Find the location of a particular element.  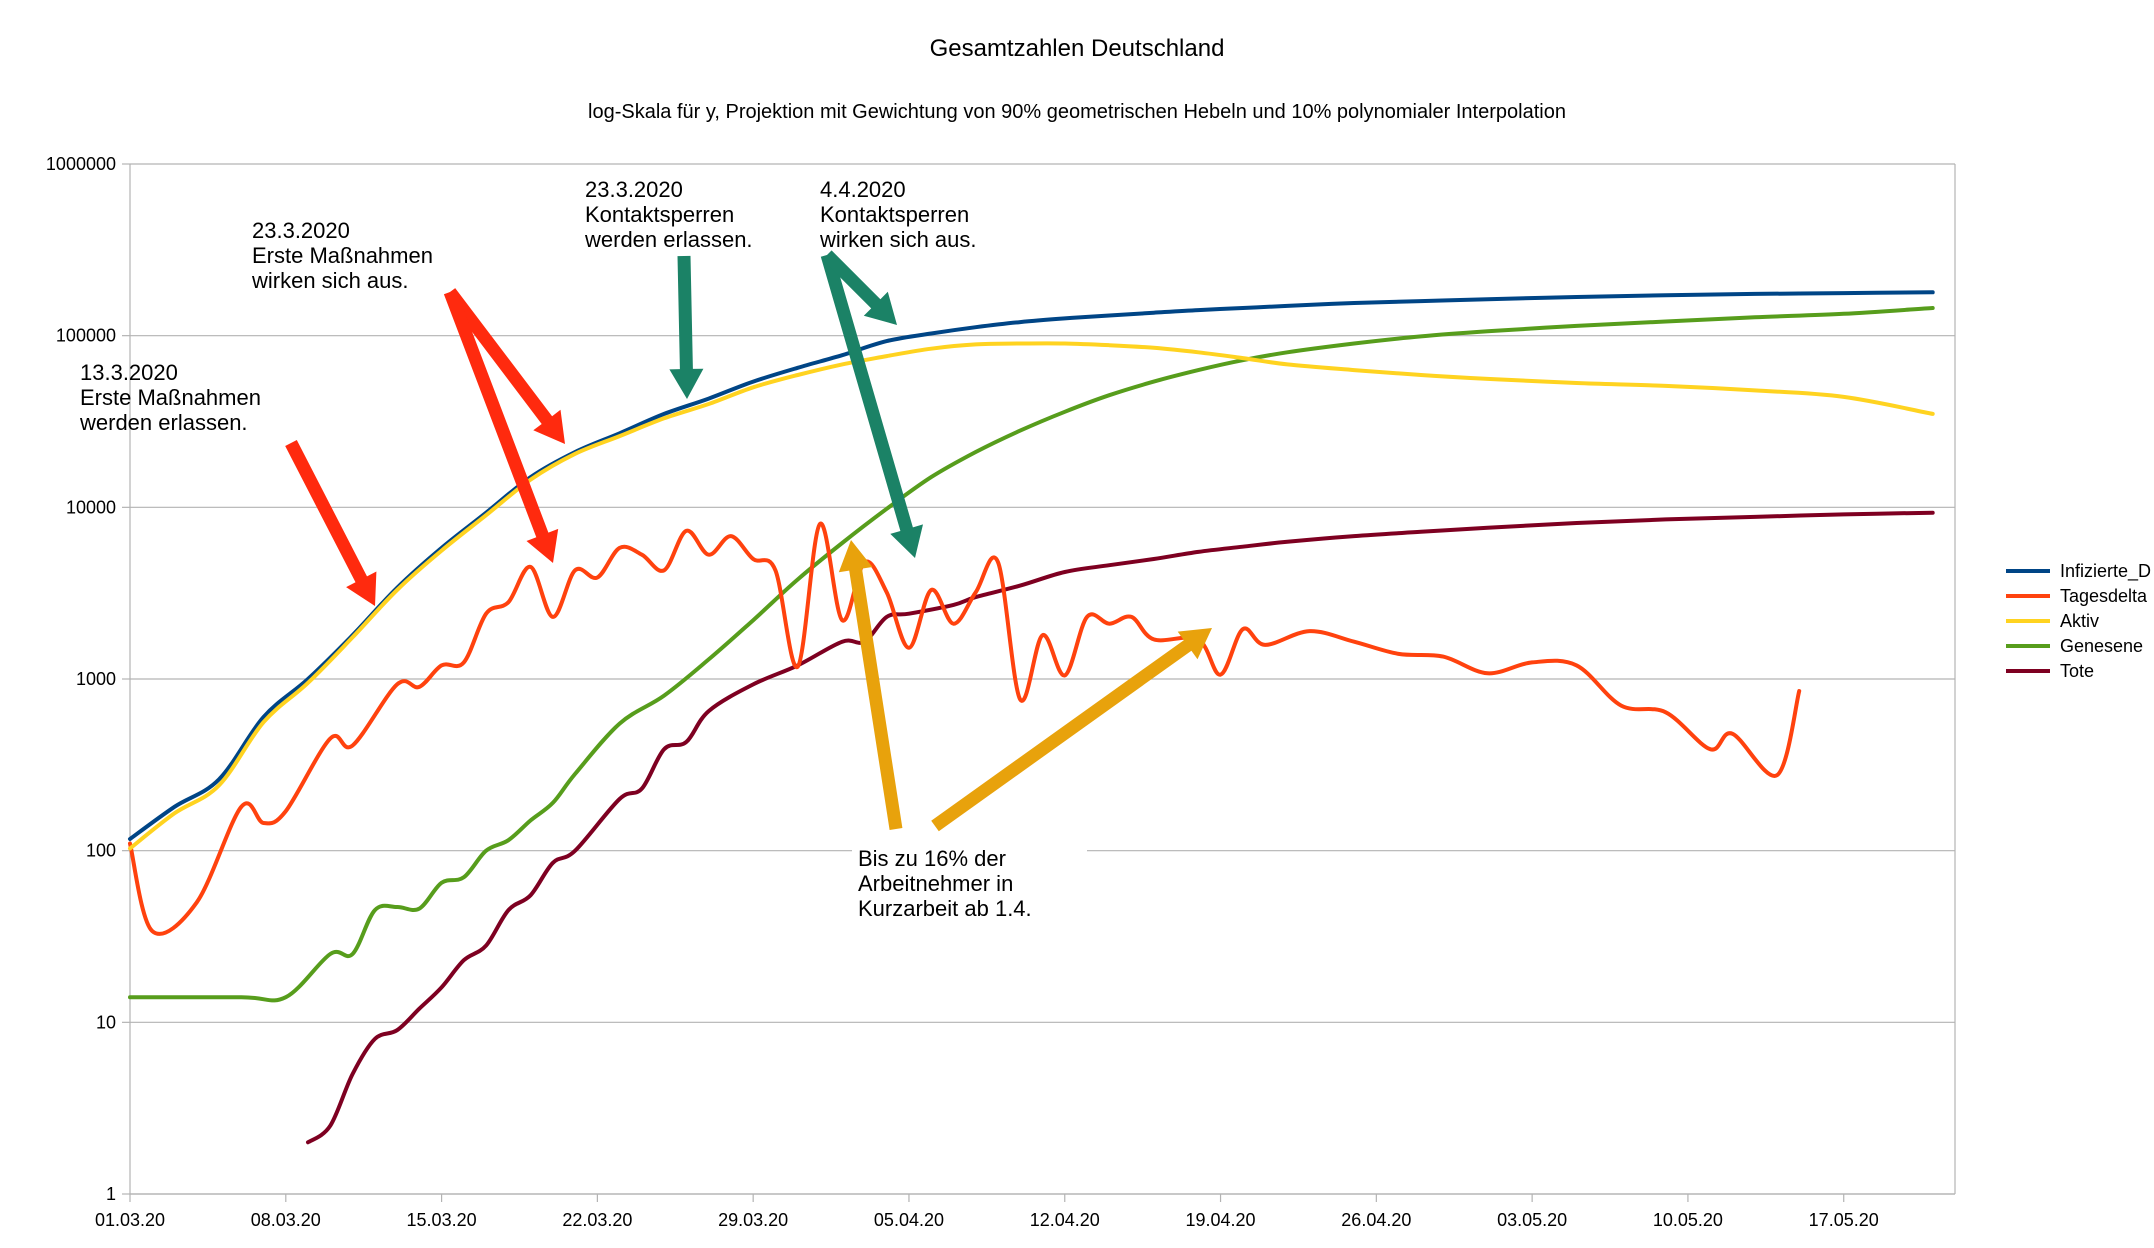

annotation-line: Arbeitnehmer in is located at coordinates (935, 883).